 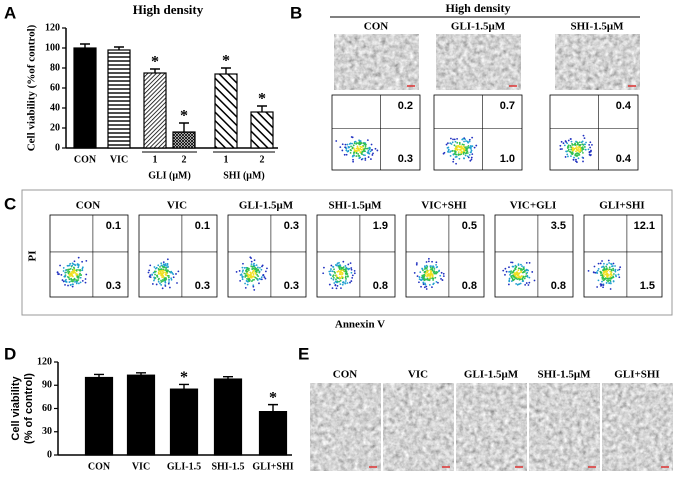 I want to click on panel-label: E, so click(x=303, y=353).